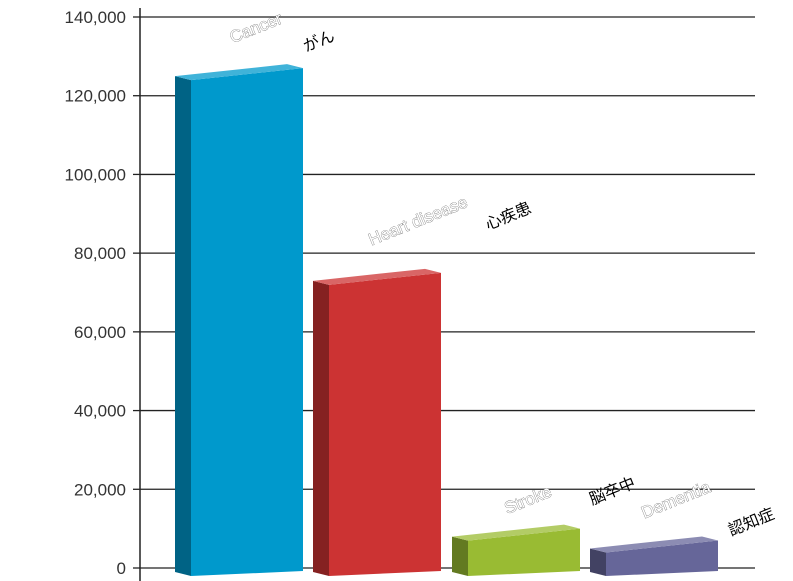 This screenshot has width=793, height=581. I want to click on y-tick-label: 0, so click(121, 568).